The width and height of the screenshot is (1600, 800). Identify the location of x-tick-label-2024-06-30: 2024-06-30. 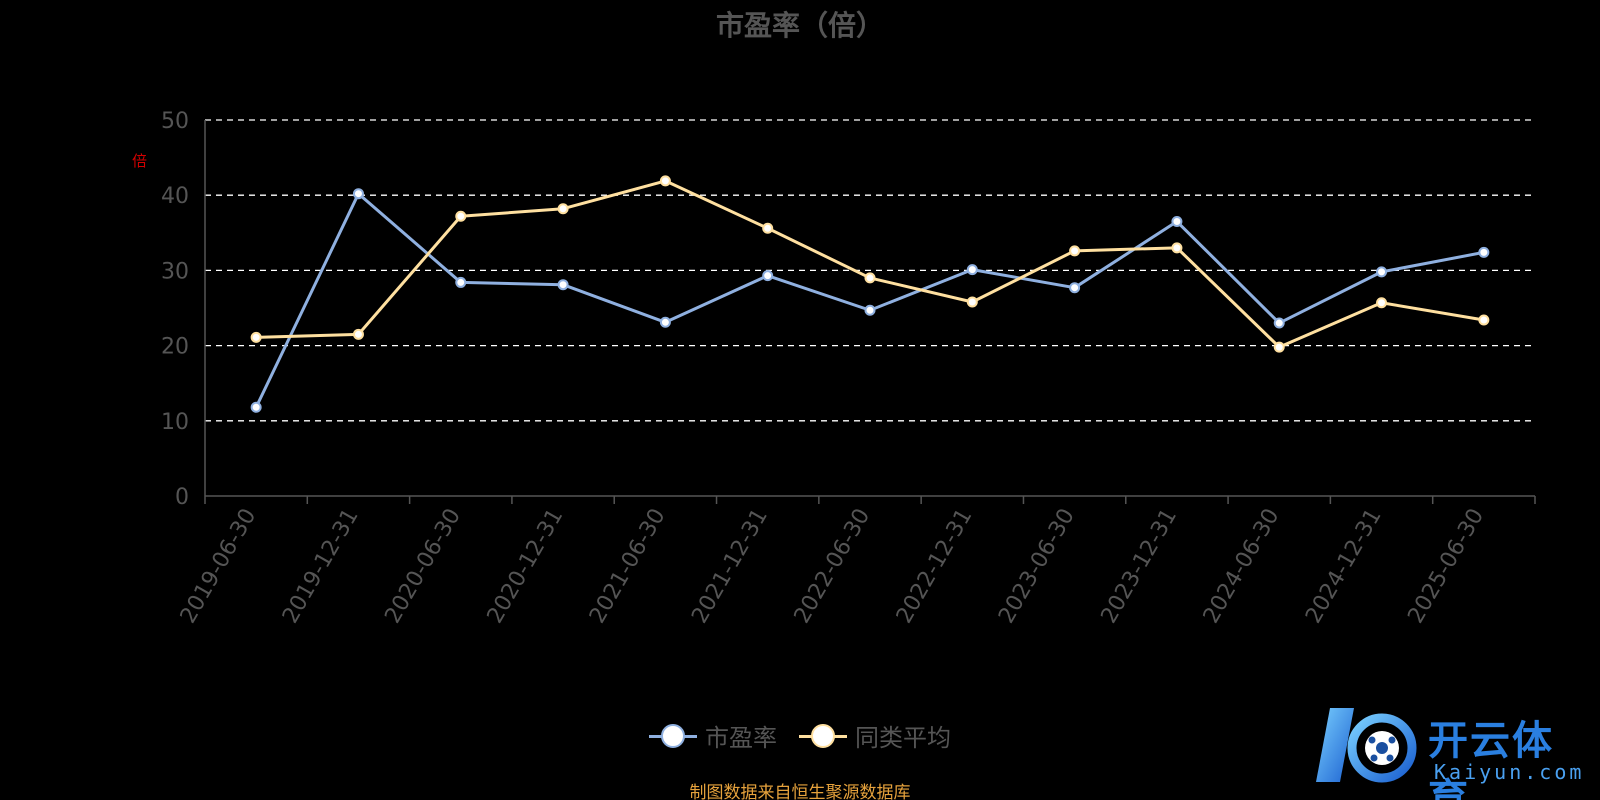
(1242, 566).